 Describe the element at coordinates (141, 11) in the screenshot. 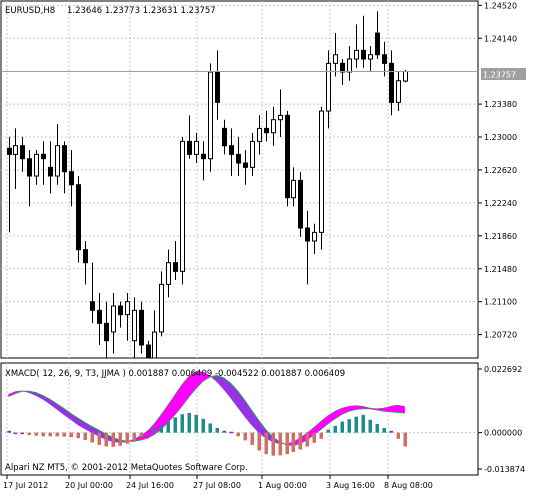

I see `ohlc-label: 1.23646 1.23773 1.23631 1.23757` at that location.